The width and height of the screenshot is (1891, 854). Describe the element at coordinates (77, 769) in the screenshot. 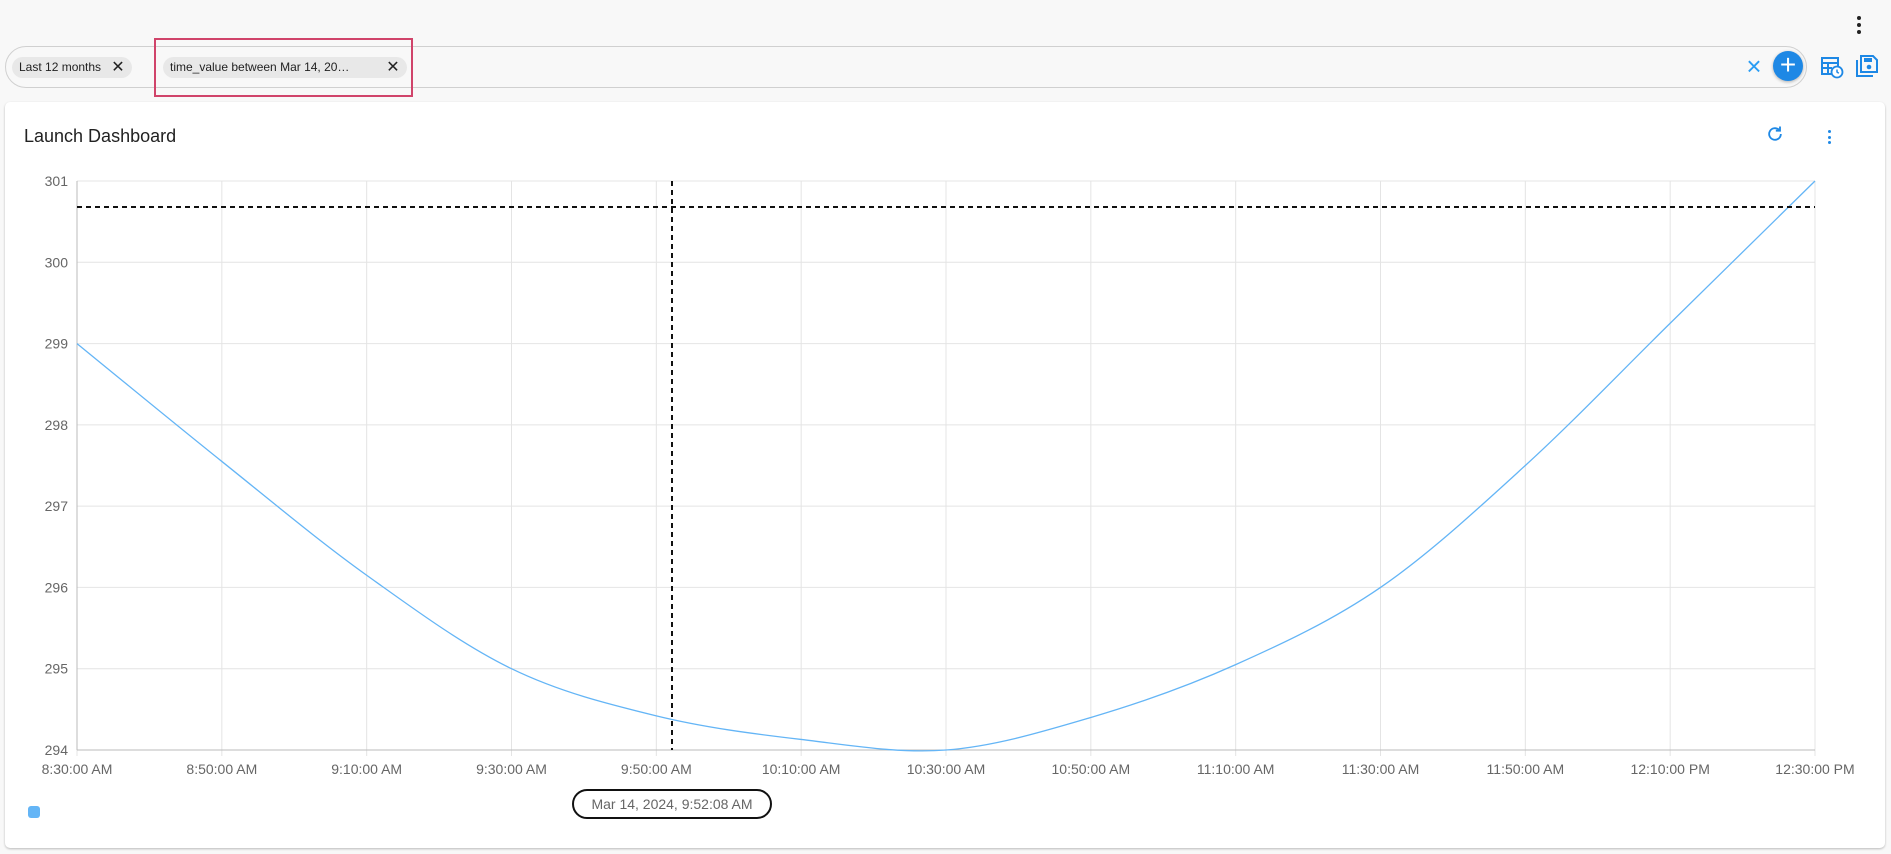

I see `x-tick-label: 8:30:00 AM` at that location.